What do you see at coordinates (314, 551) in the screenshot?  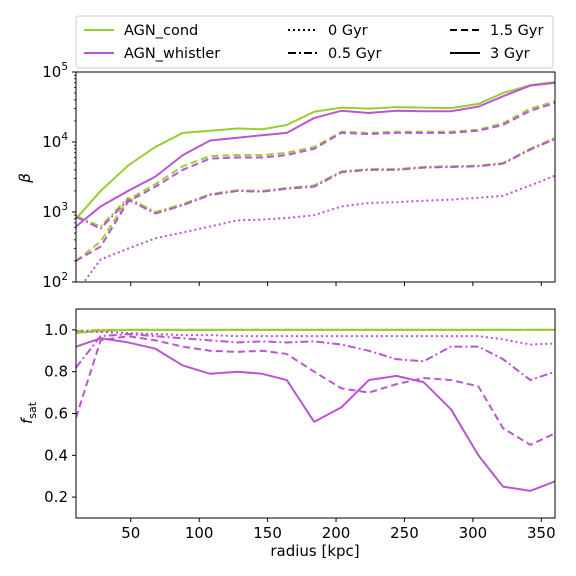 I see `x-axis-label: radius [kpc]` at bounding box center [314, 551].